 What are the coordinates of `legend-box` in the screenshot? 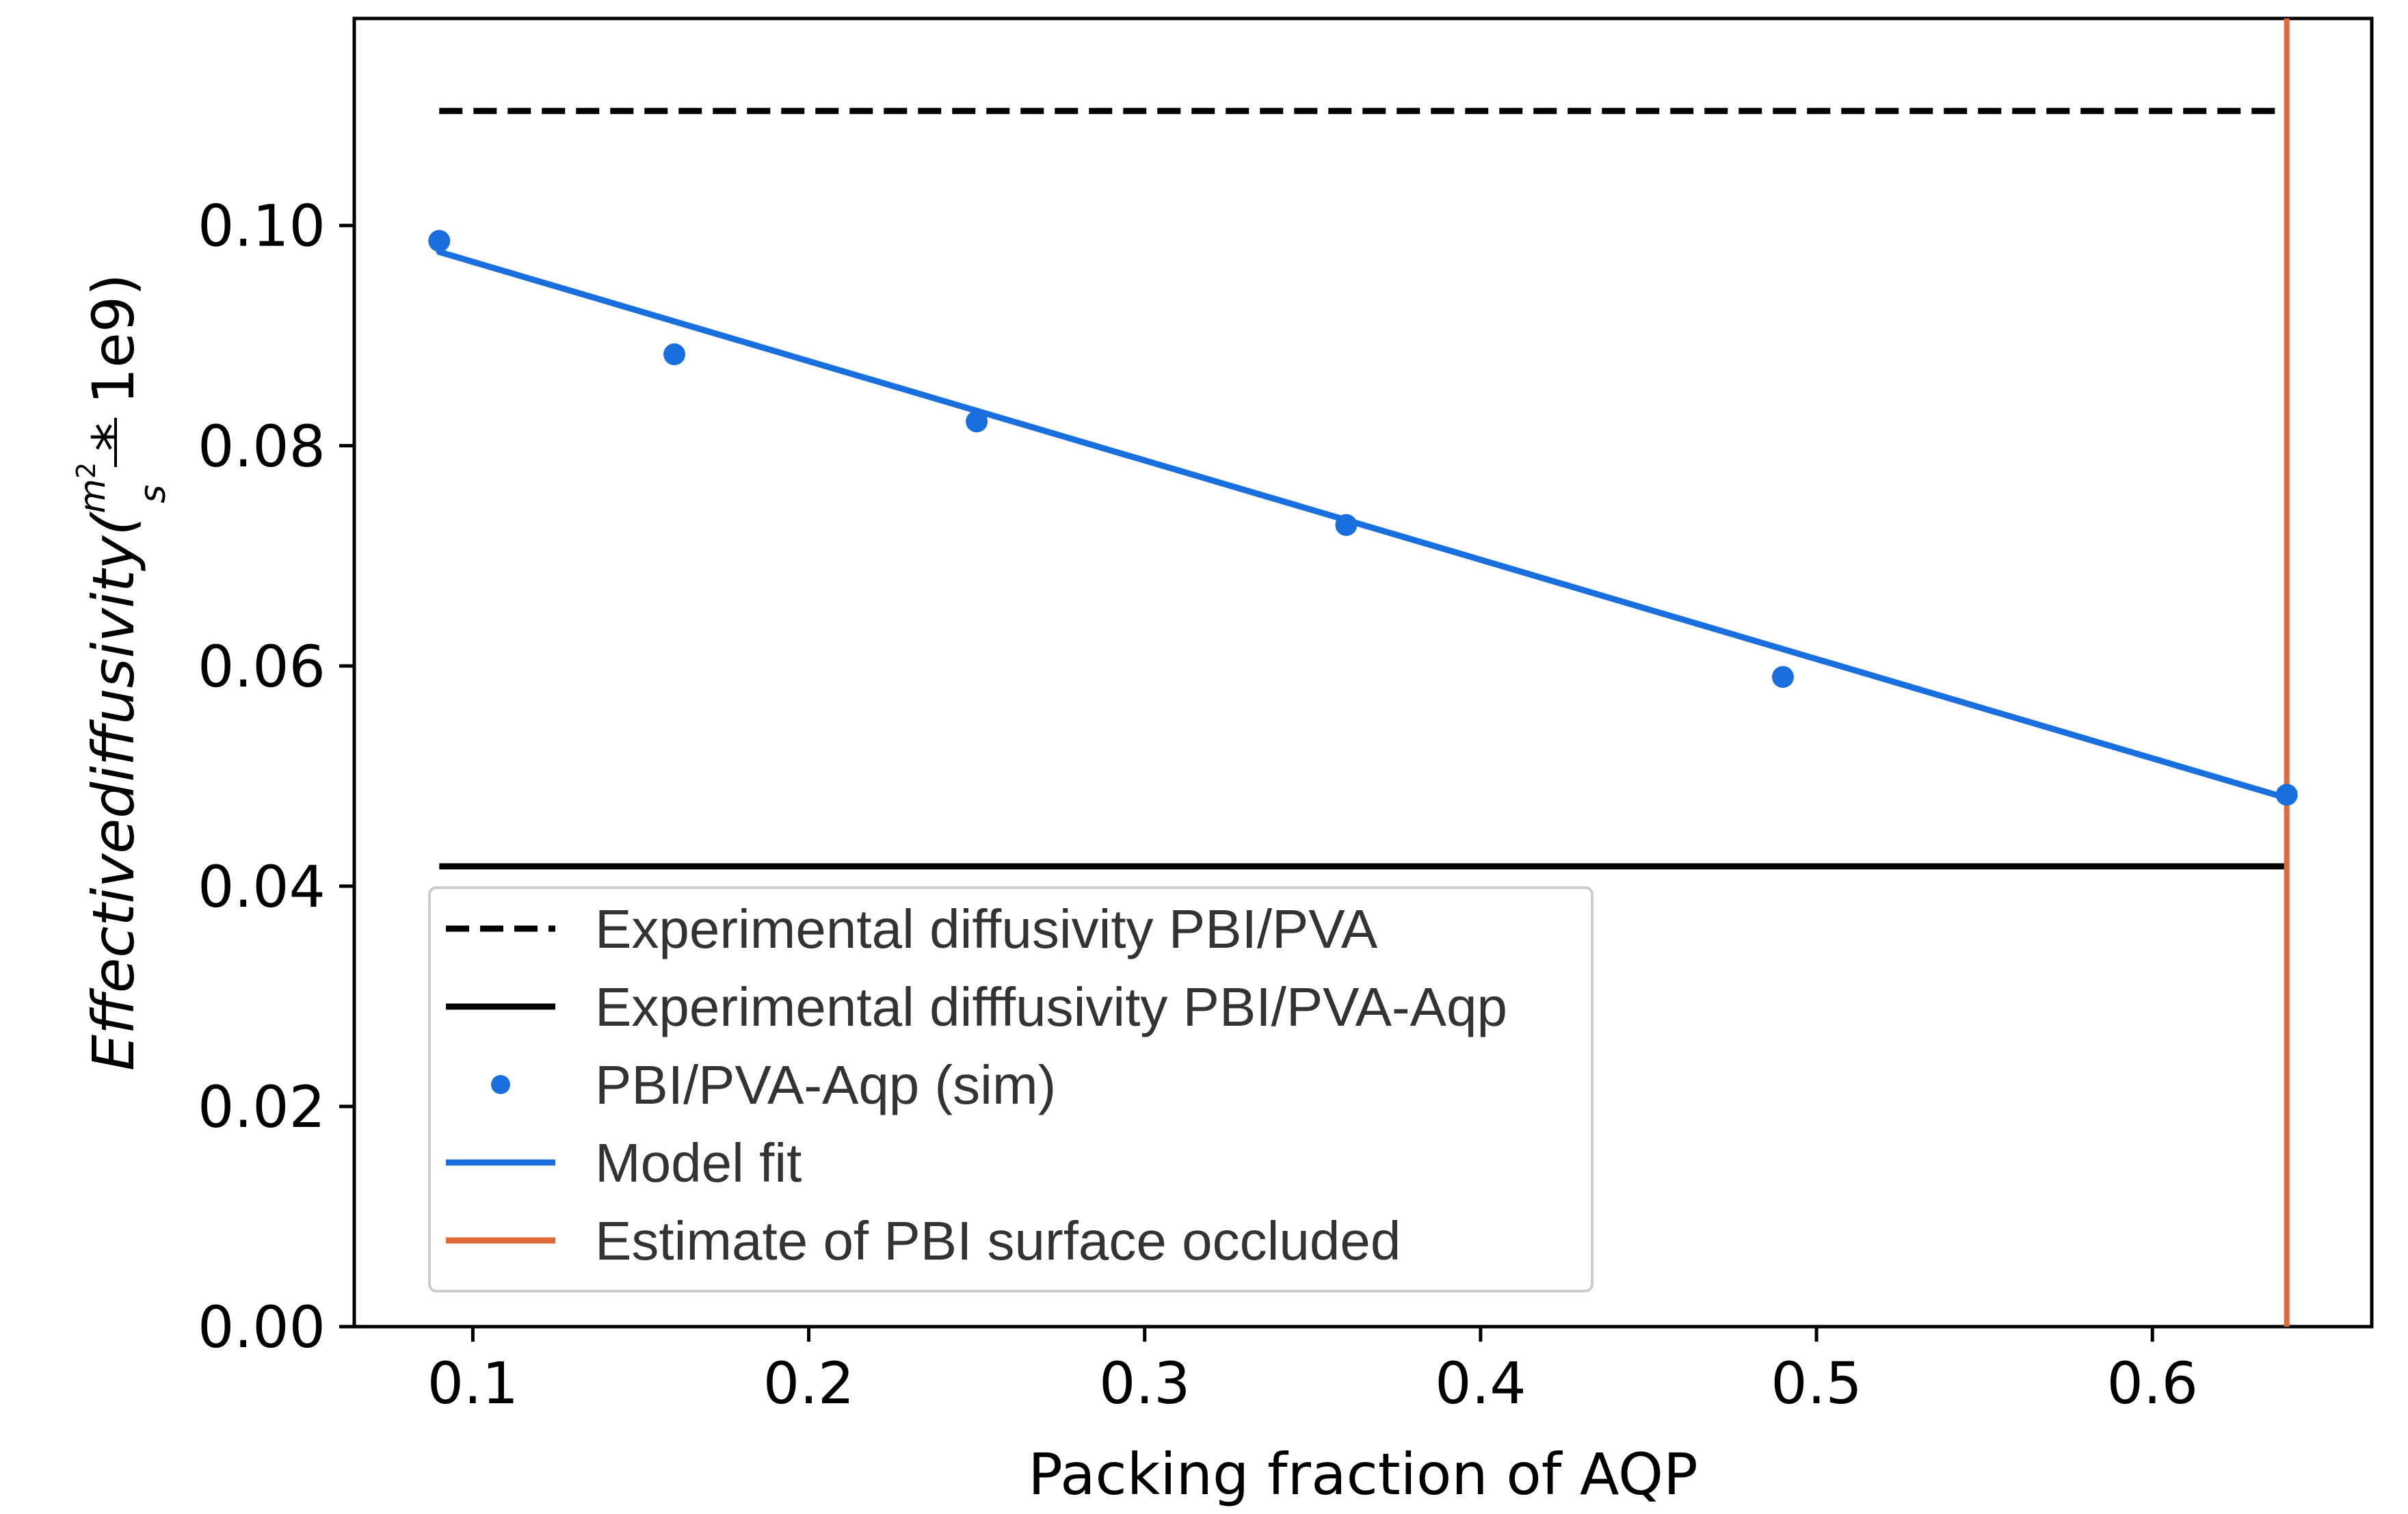 It's located at (1010, 1089).